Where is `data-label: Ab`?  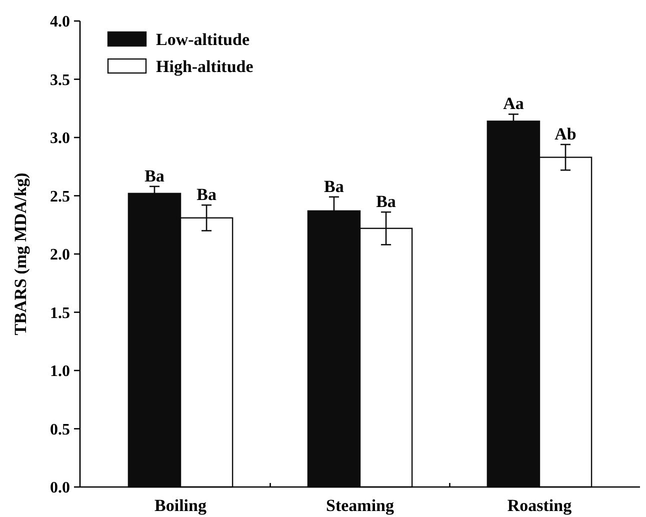 data-label: Ab is located at coordinates (565, 134).